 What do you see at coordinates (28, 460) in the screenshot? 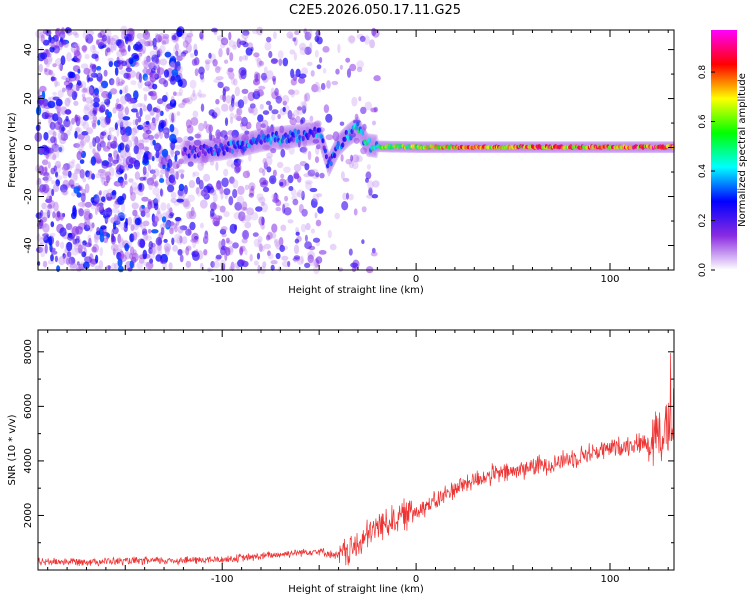
I see `snr-y-tick-label: 4000` at bounding box center [28, 460].